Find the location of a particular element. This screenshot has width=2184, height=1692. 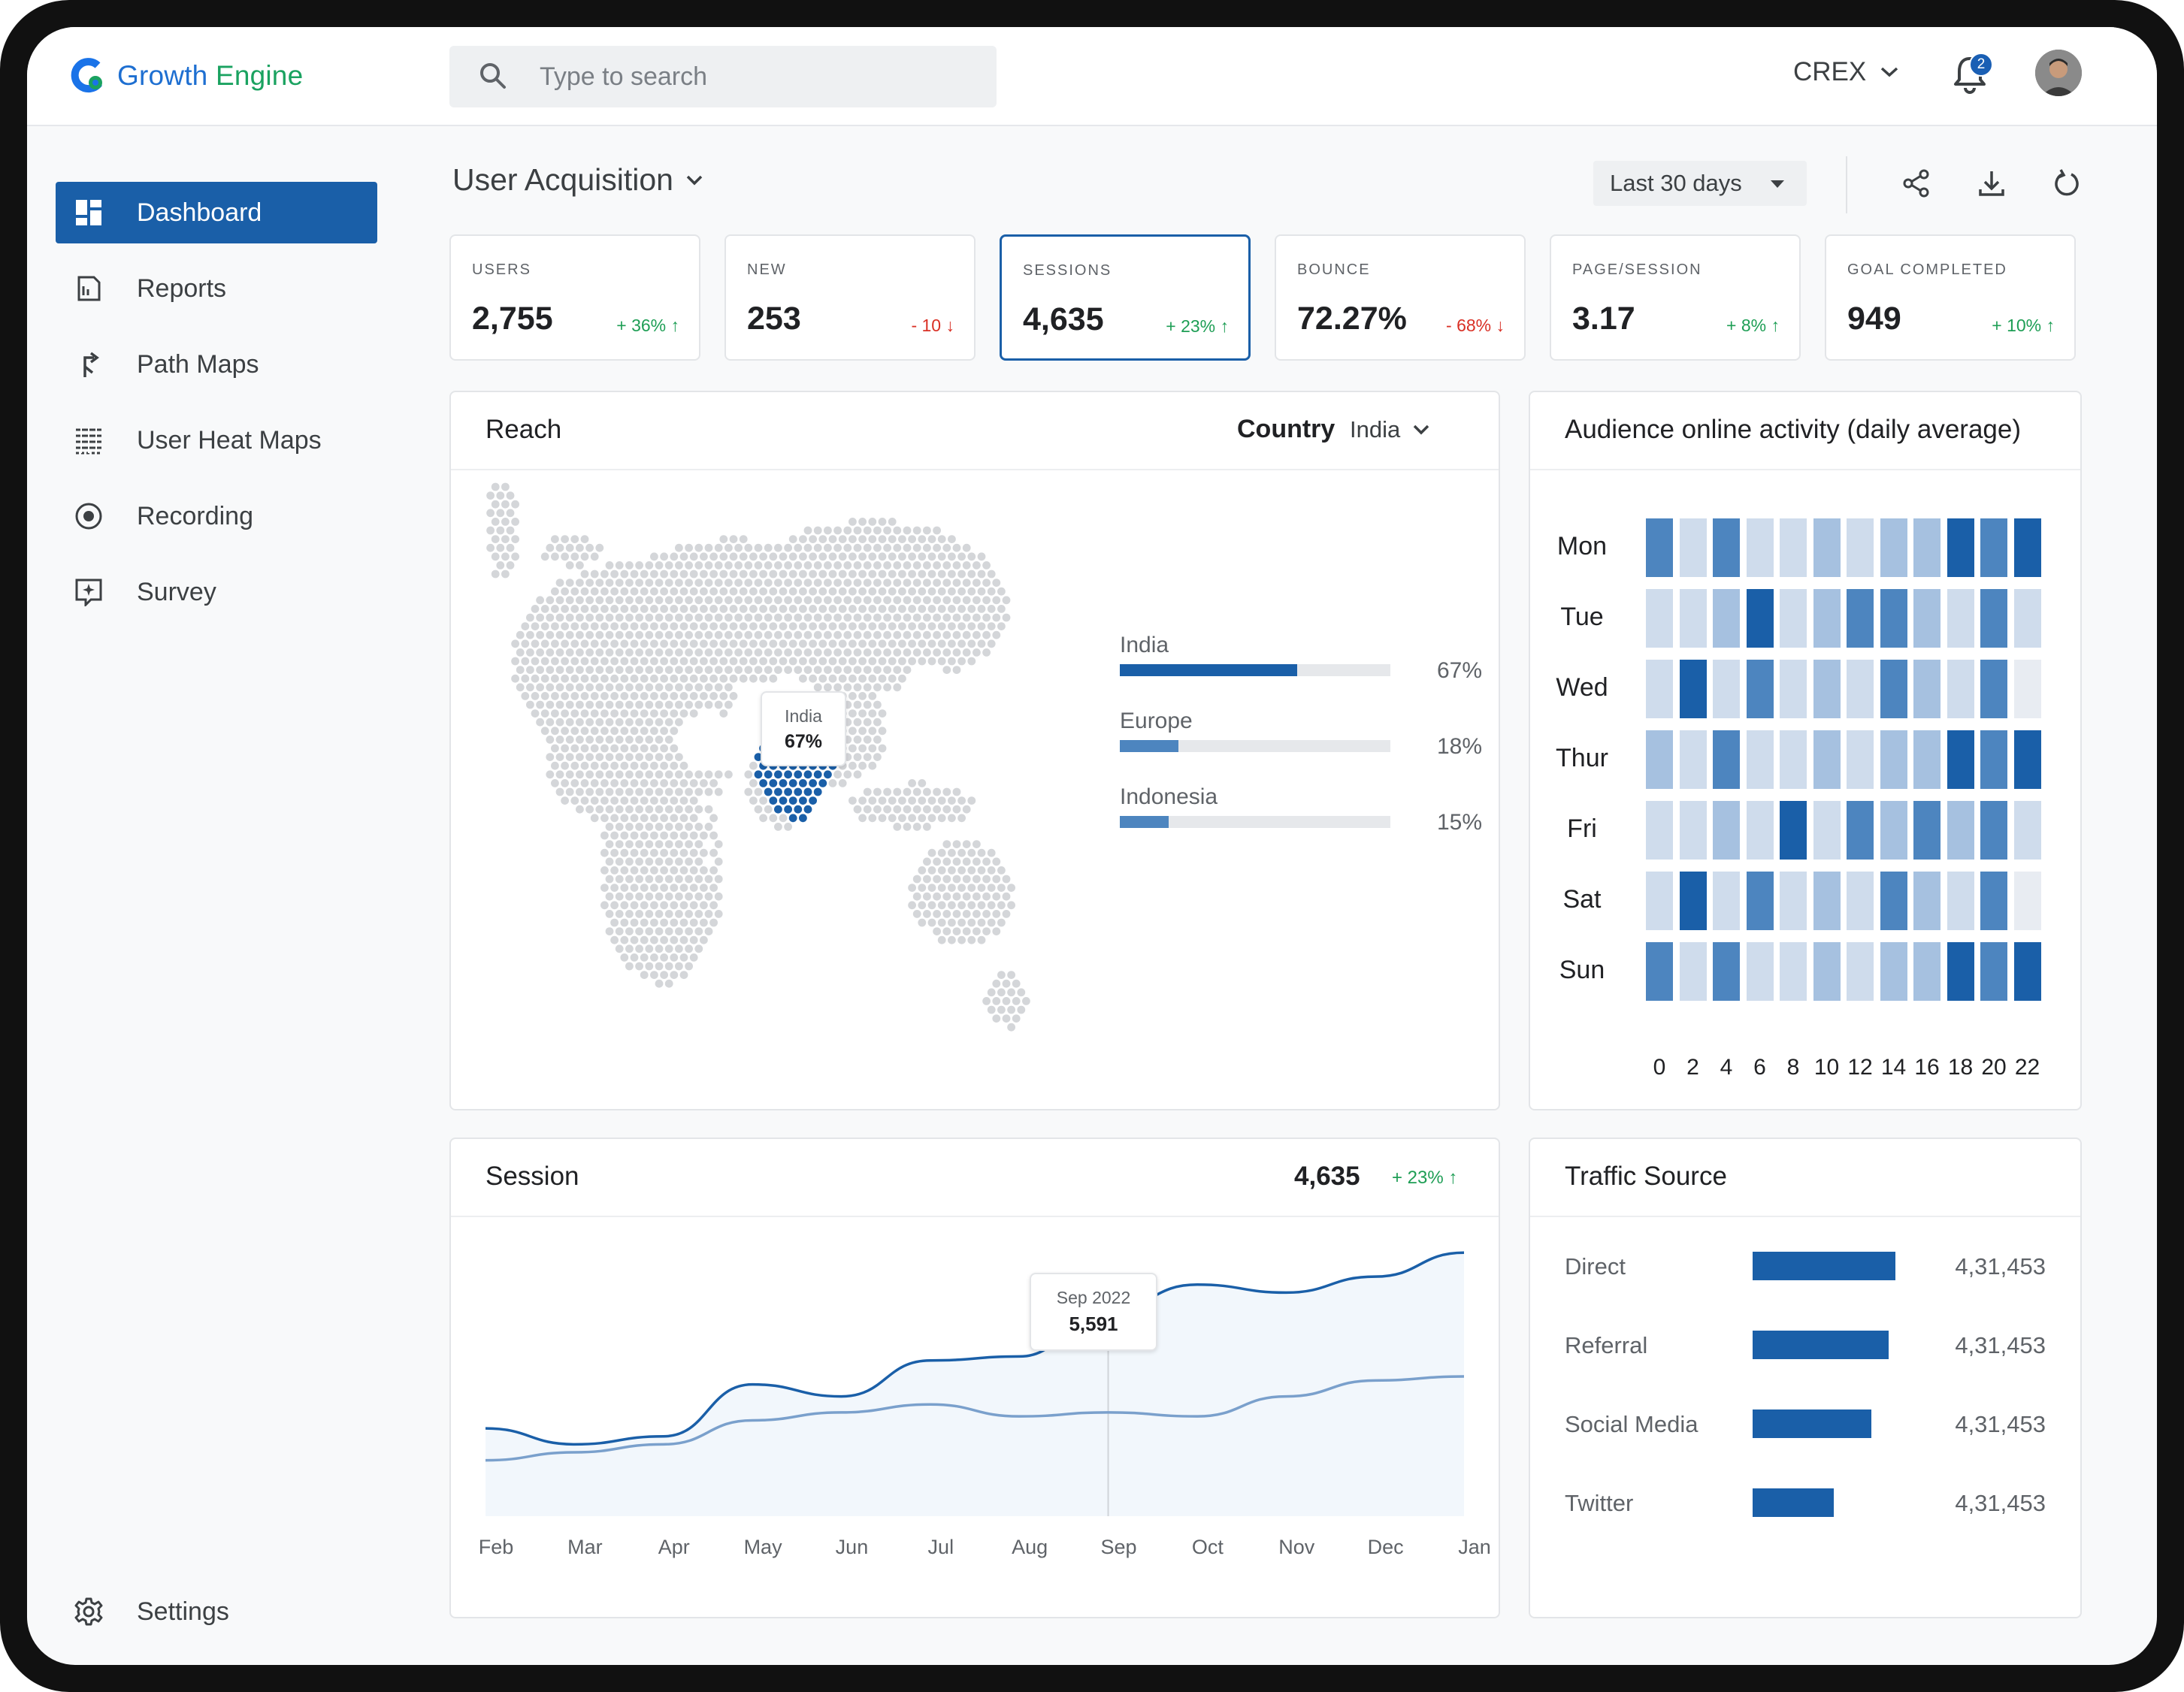

org-switcher: CREX is located at coordinates (1846, 72).